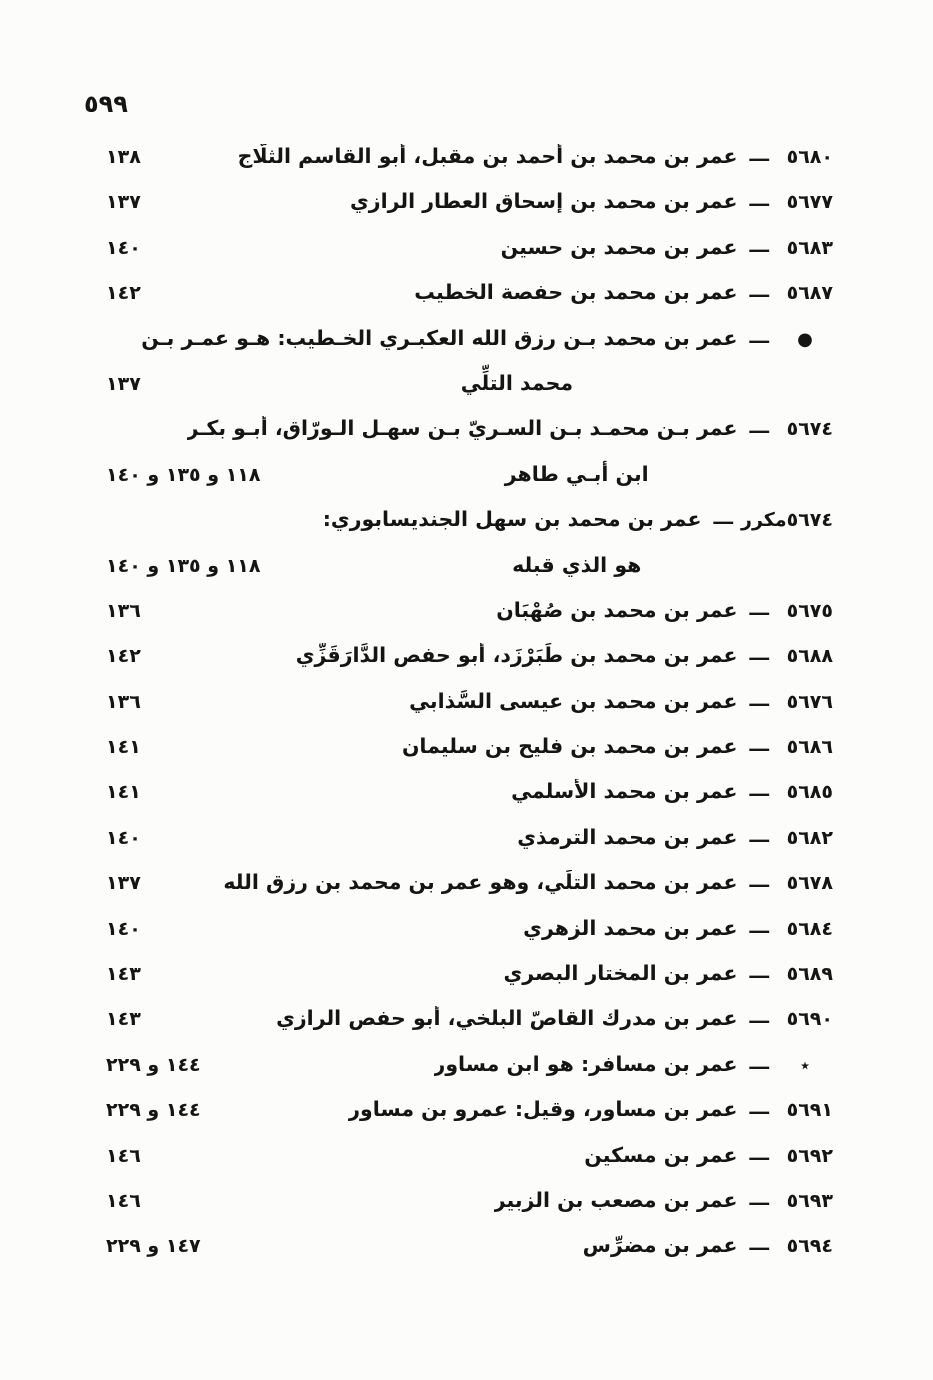 This screenshot has height=1380, width=933. I want to click on entry-line-1: ٥٦٨٧ ـــ عمر بن محمد بن حفصة الخطيب ١٤٢, so click(469, 302).